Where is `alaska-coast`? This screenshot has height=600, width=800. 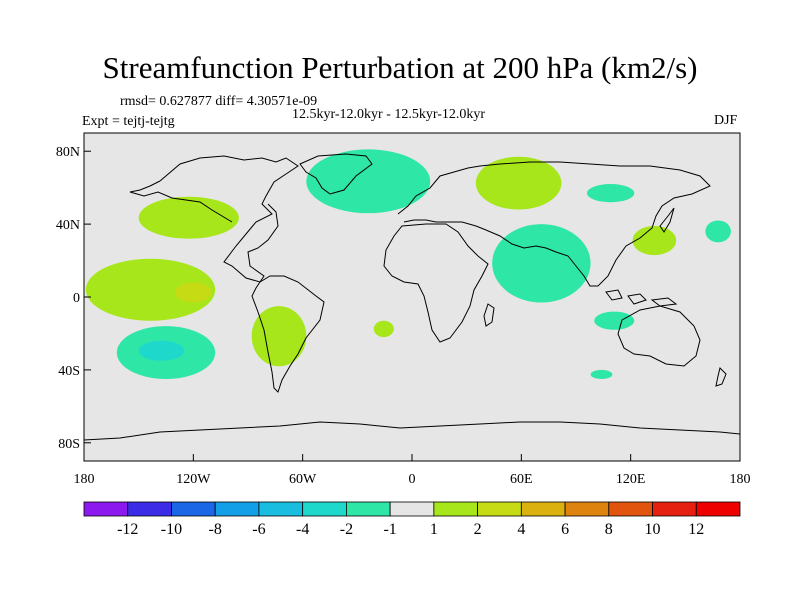
alaska-coast is located at coordinates (181, 201).